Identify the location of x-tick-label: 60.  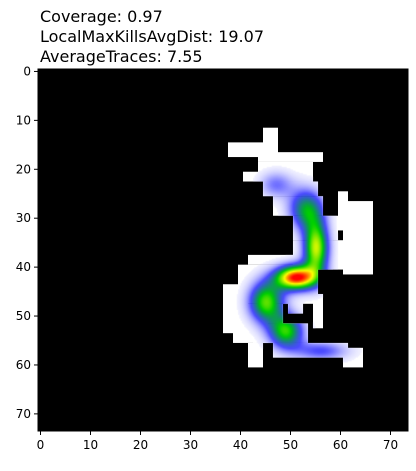
(340, 445).